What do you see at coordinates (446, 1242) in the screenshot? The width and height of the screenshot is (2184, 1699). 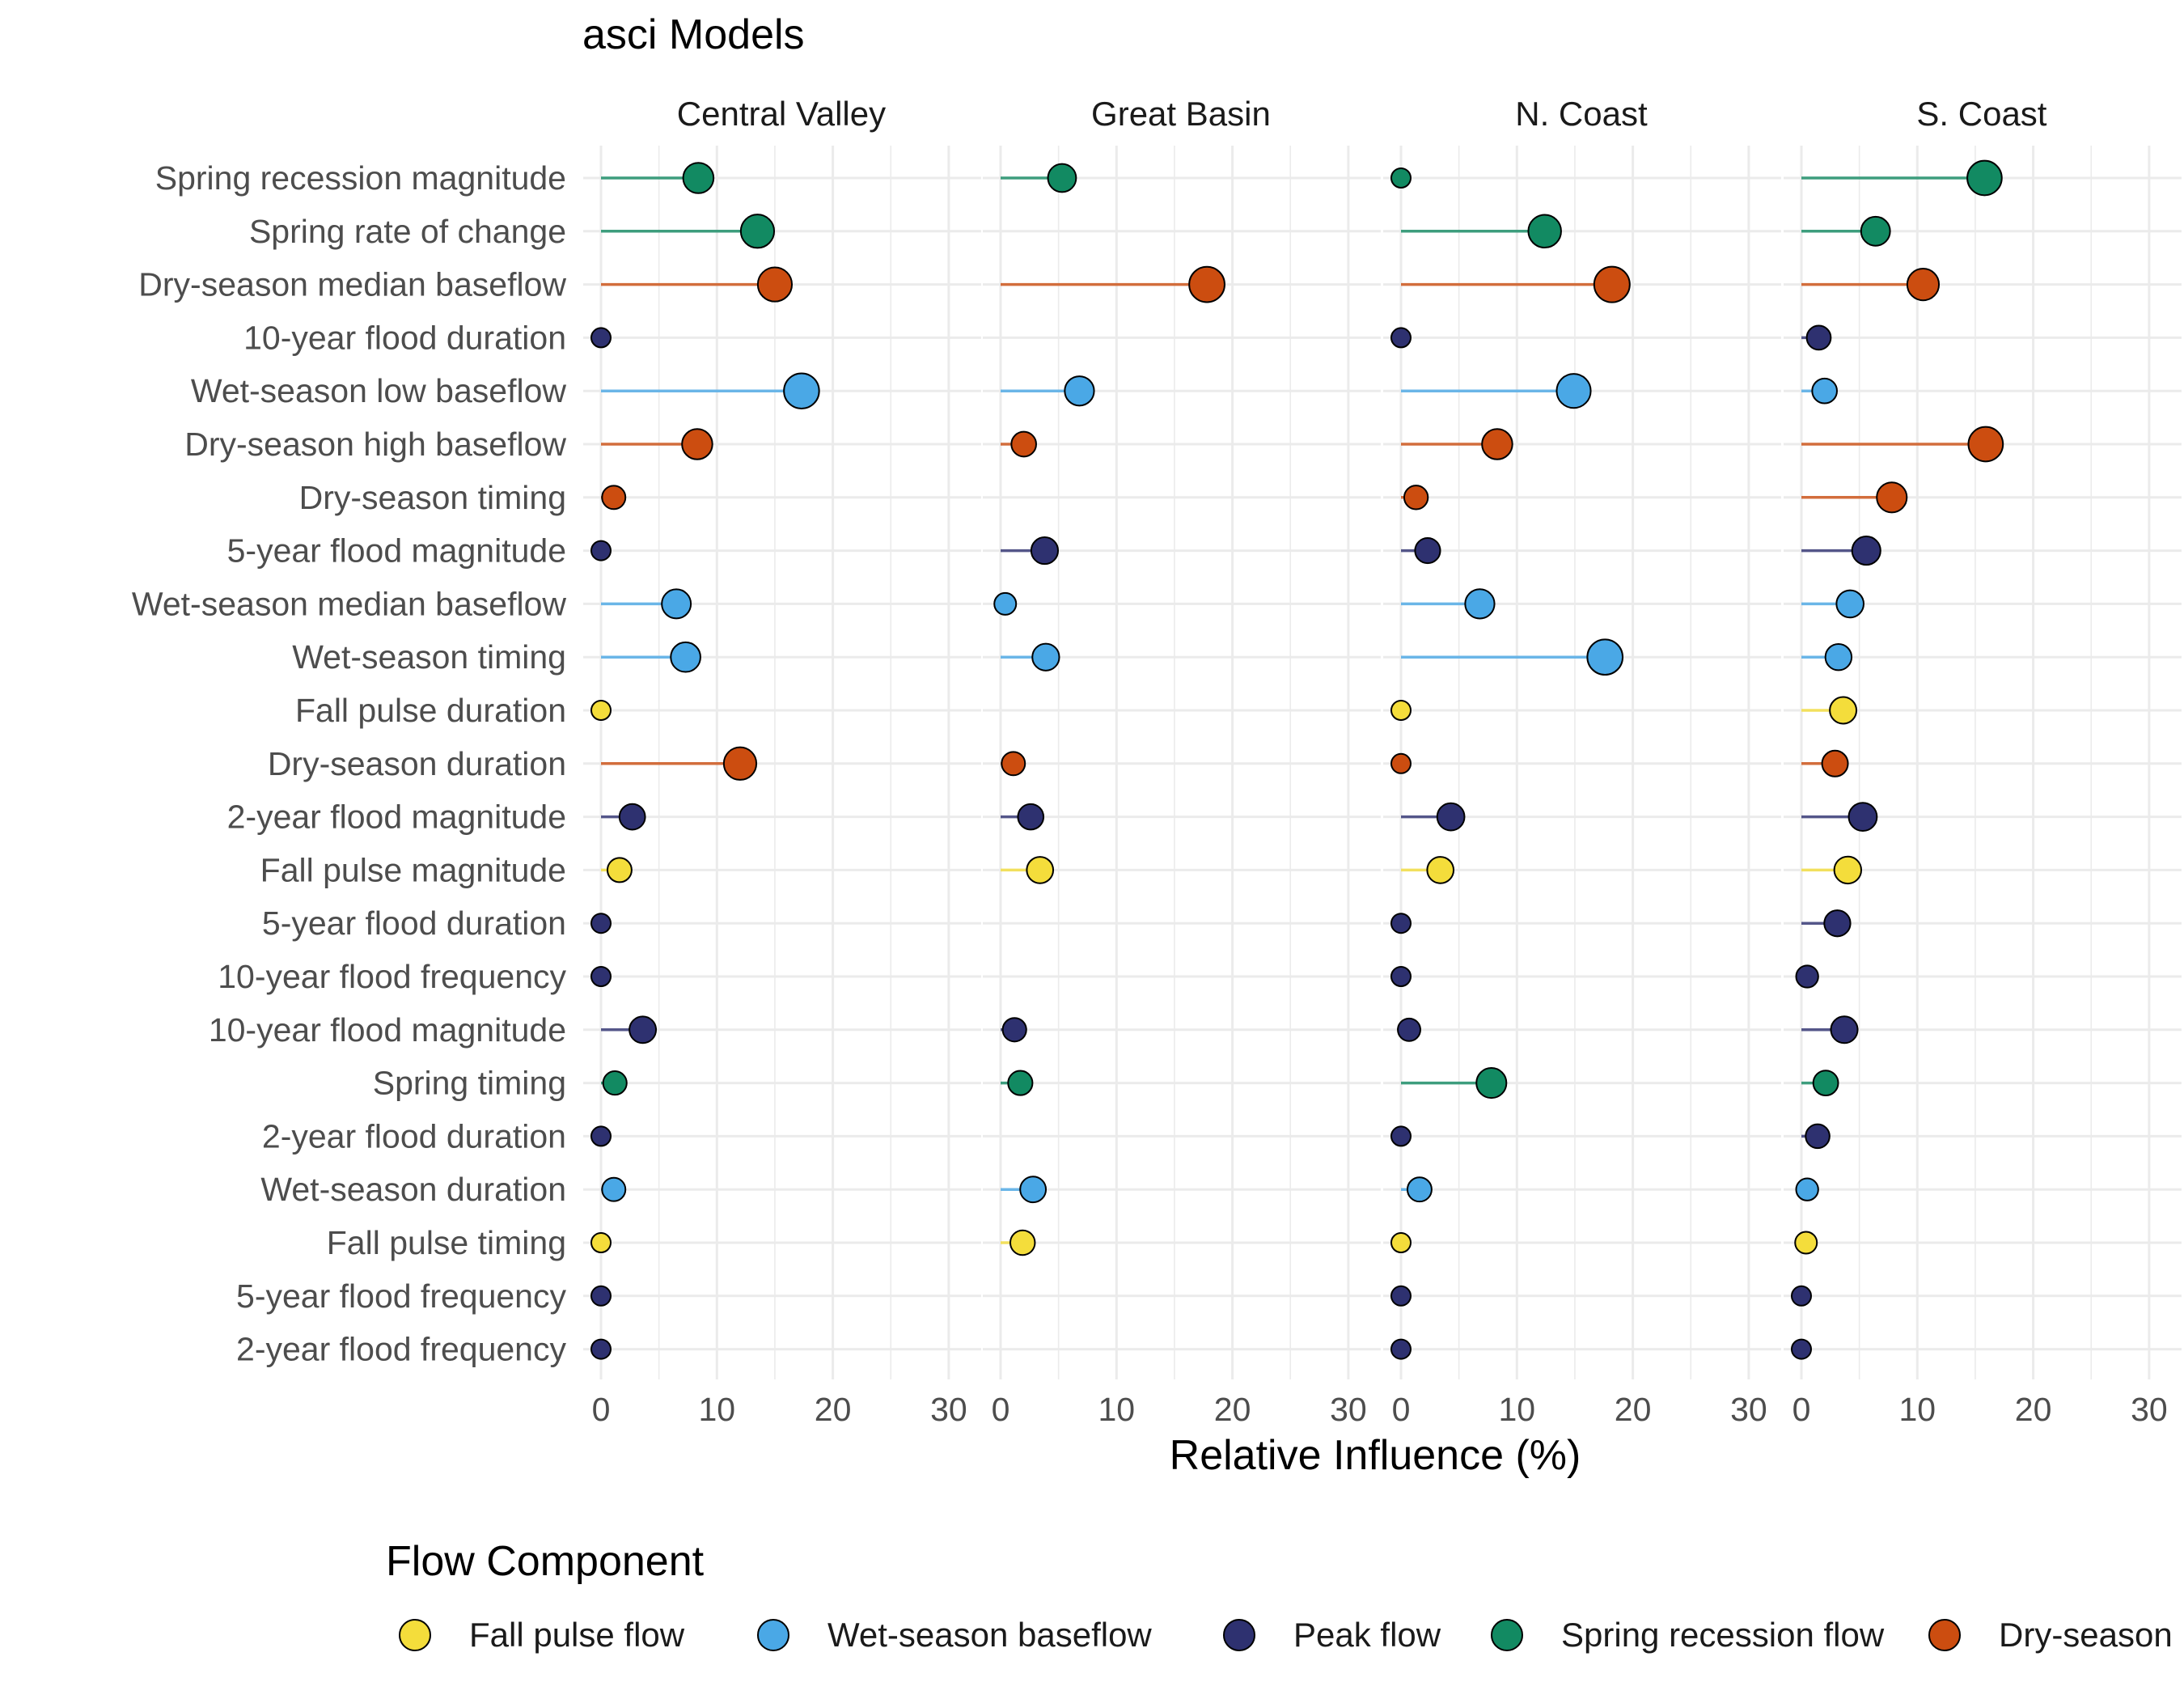 I see `y-tick-label: Fall pulse timing` at bounding box center [446, 1242].